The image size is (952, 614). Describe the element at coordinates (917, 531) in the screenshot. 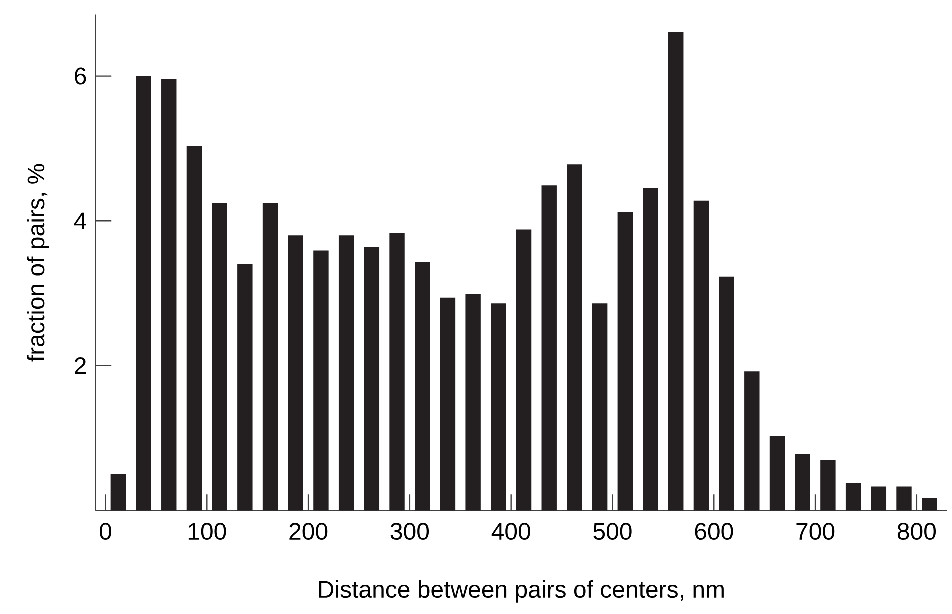

I see `x-tick-label: 800` at that location.